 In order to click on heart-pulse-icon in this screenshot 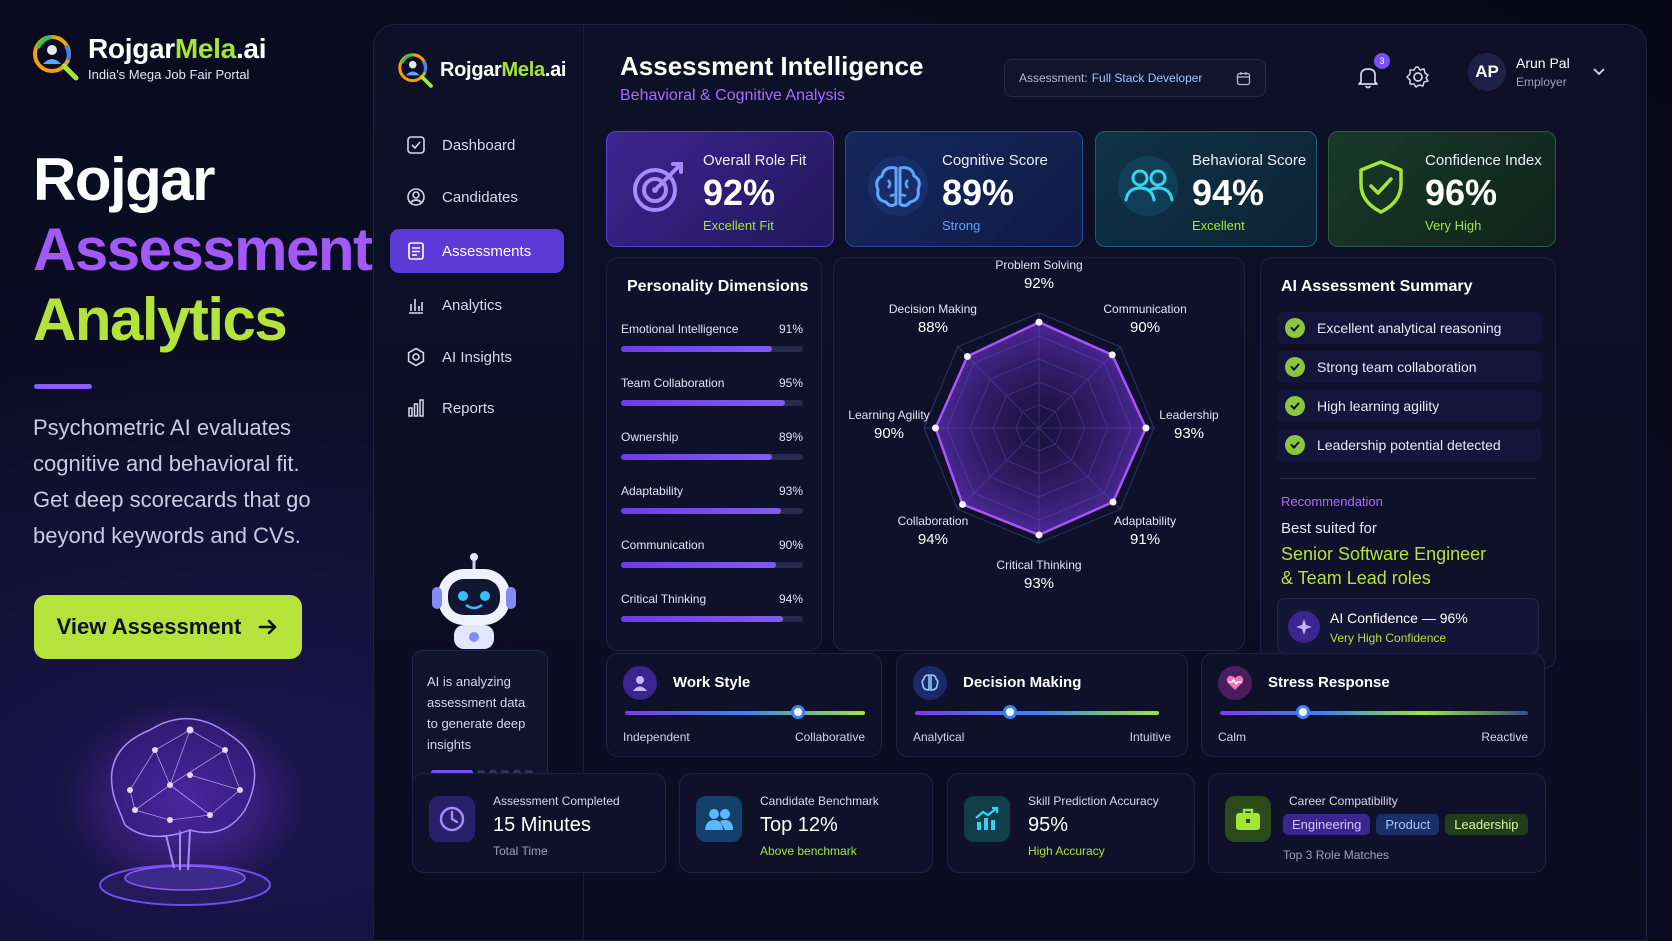, I will do `click(1235, 683)`.